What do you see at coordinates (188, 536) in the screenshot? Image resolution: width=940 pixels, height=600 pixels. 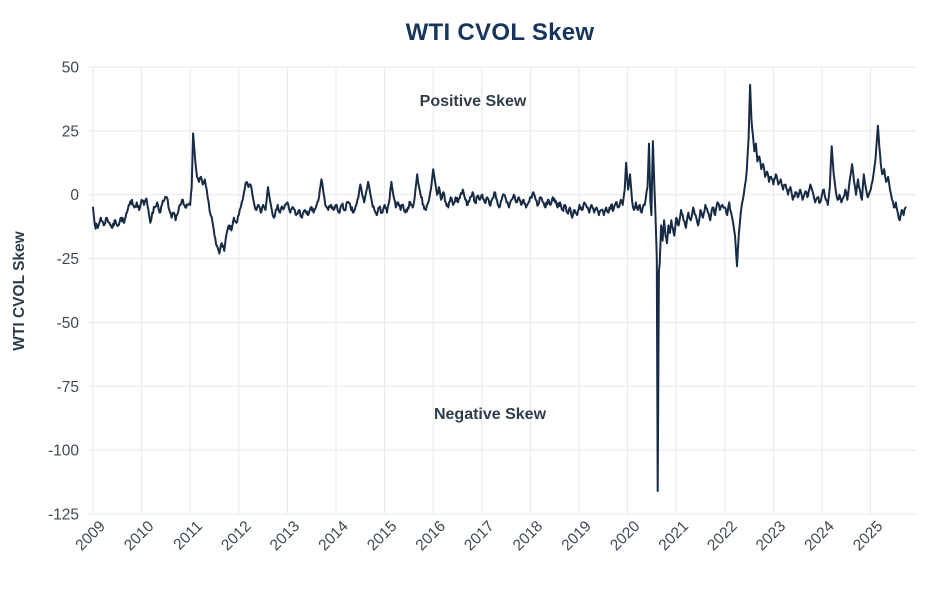 I see `x-tick-label: 2011` at bounding box center [188, 536].